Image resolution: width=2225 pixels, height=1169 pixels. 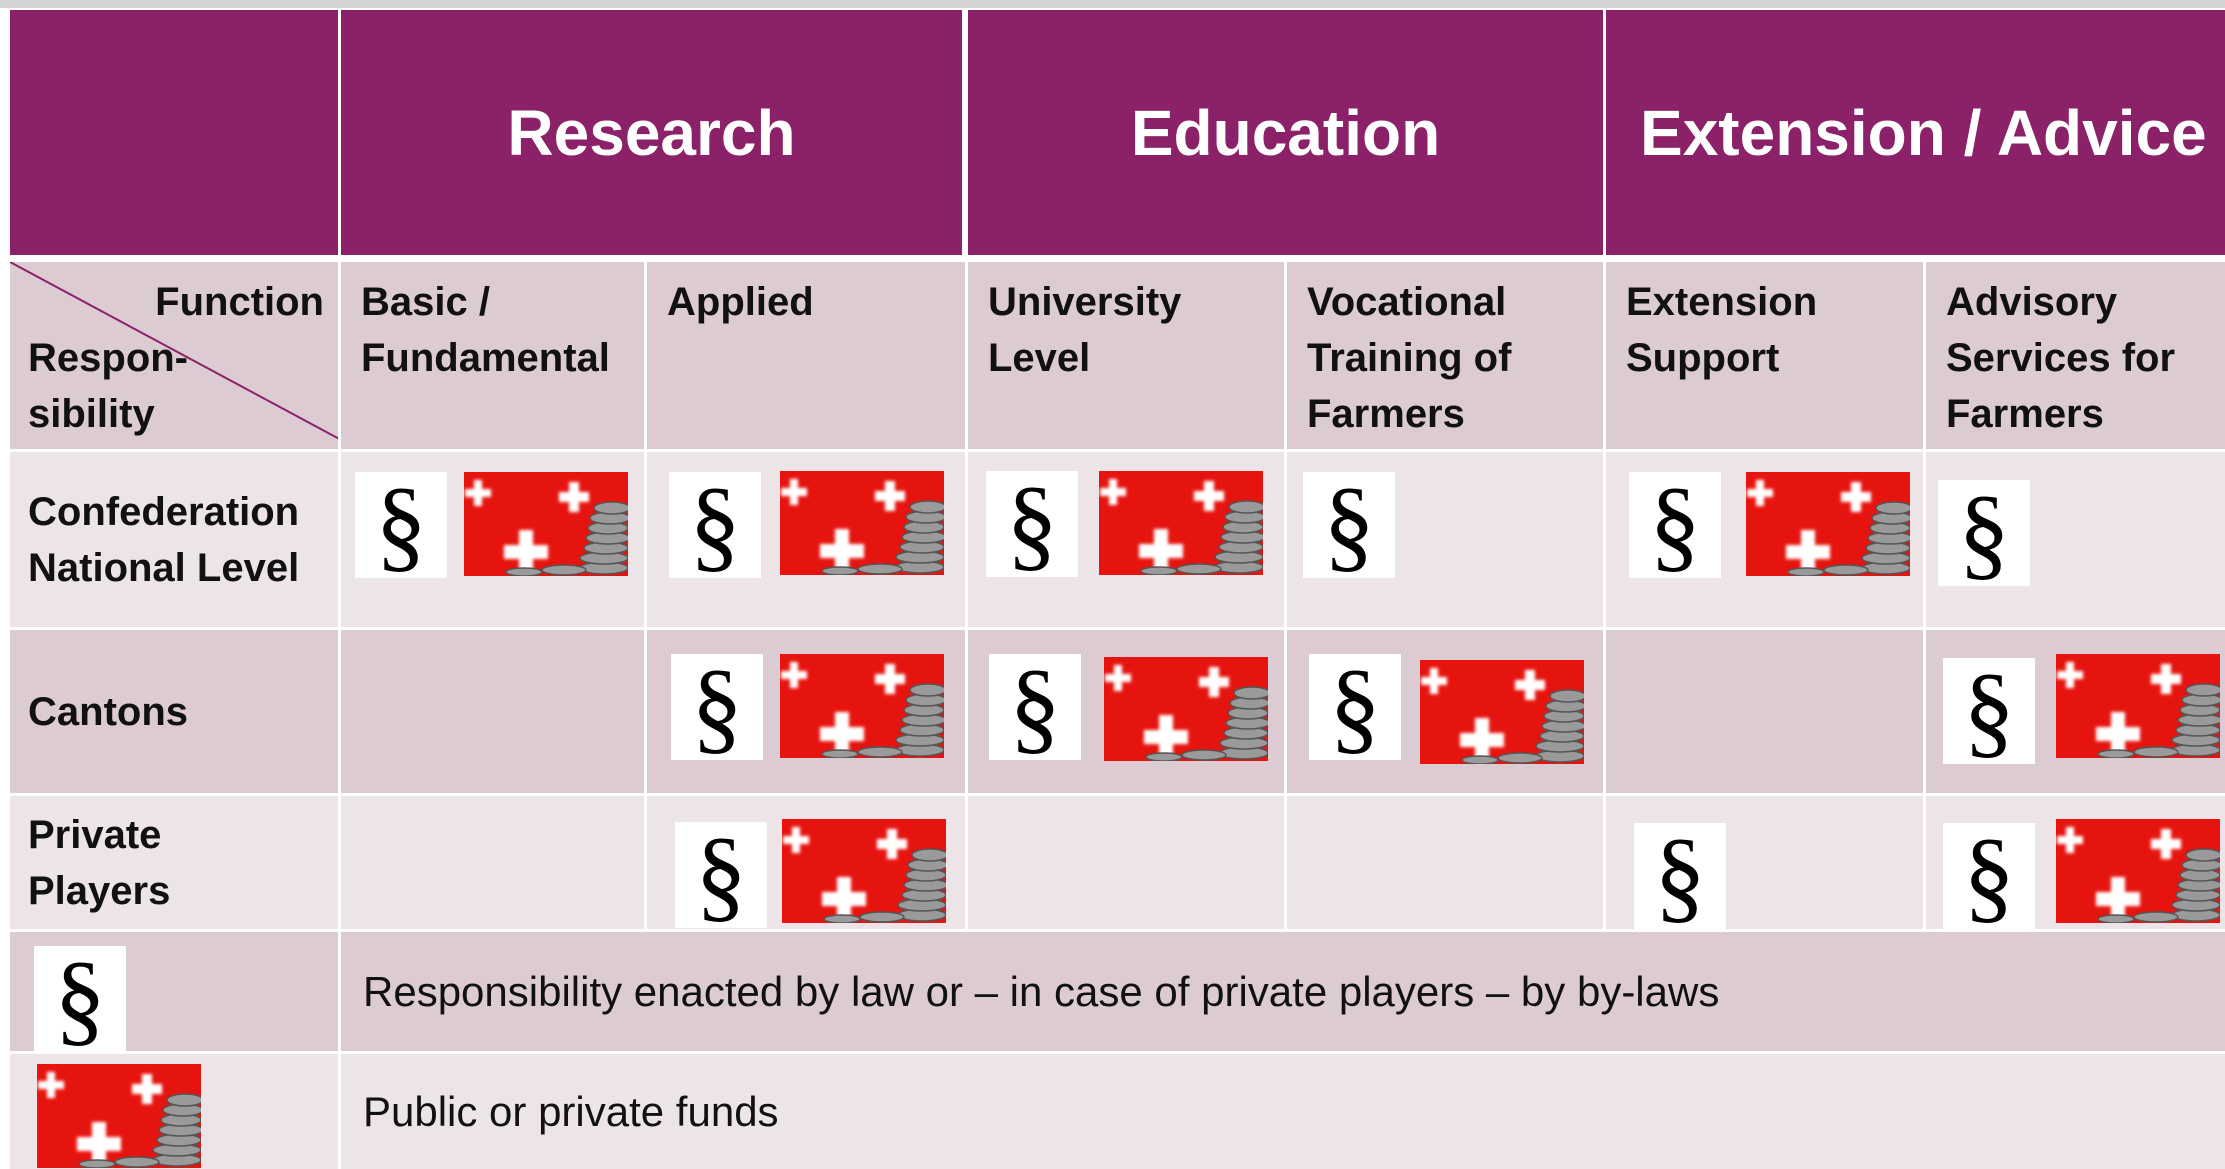 What do you see at coordinates (1407, 302) in the screenshot?
I see `function-line: Vocational` at bounding box center [1407, 302].